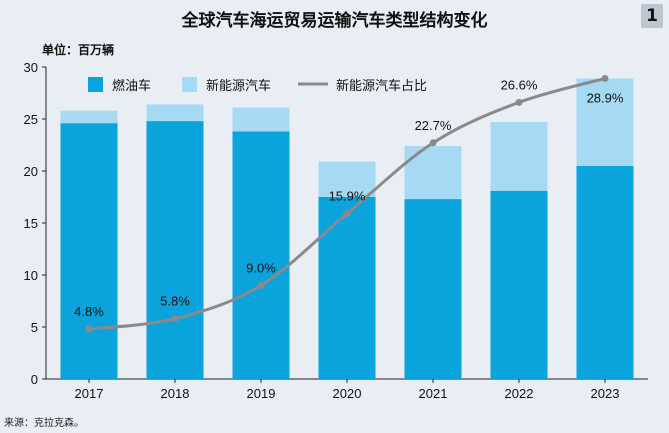 The height and width of the screenshot is (433, 669). I want to click on bar-fuel-2022, so click(519, 284).